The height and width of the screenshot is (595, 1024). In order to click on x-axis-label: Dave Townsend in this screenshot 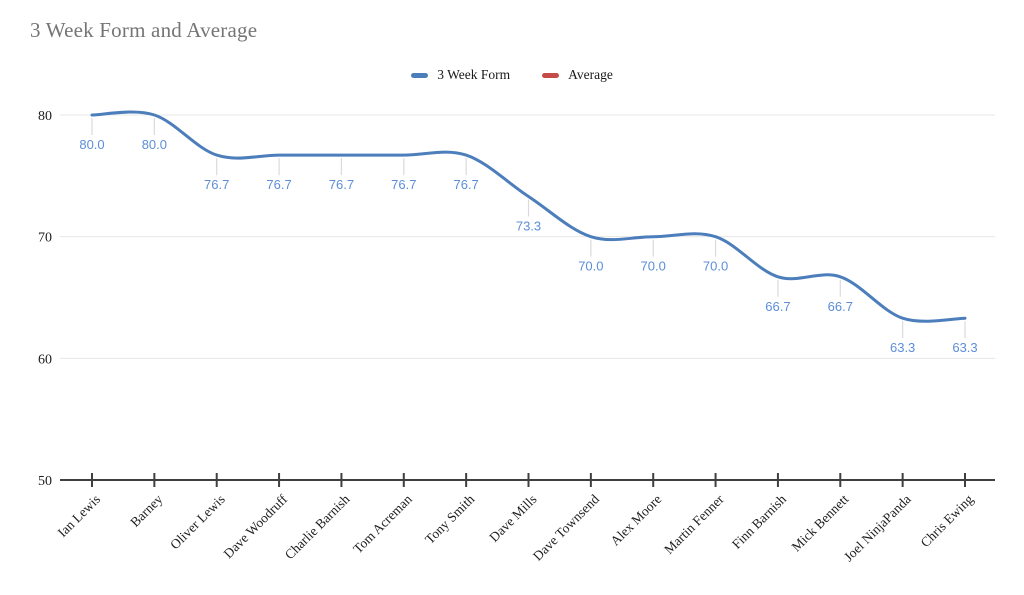, I will do `click(566, 527)`.